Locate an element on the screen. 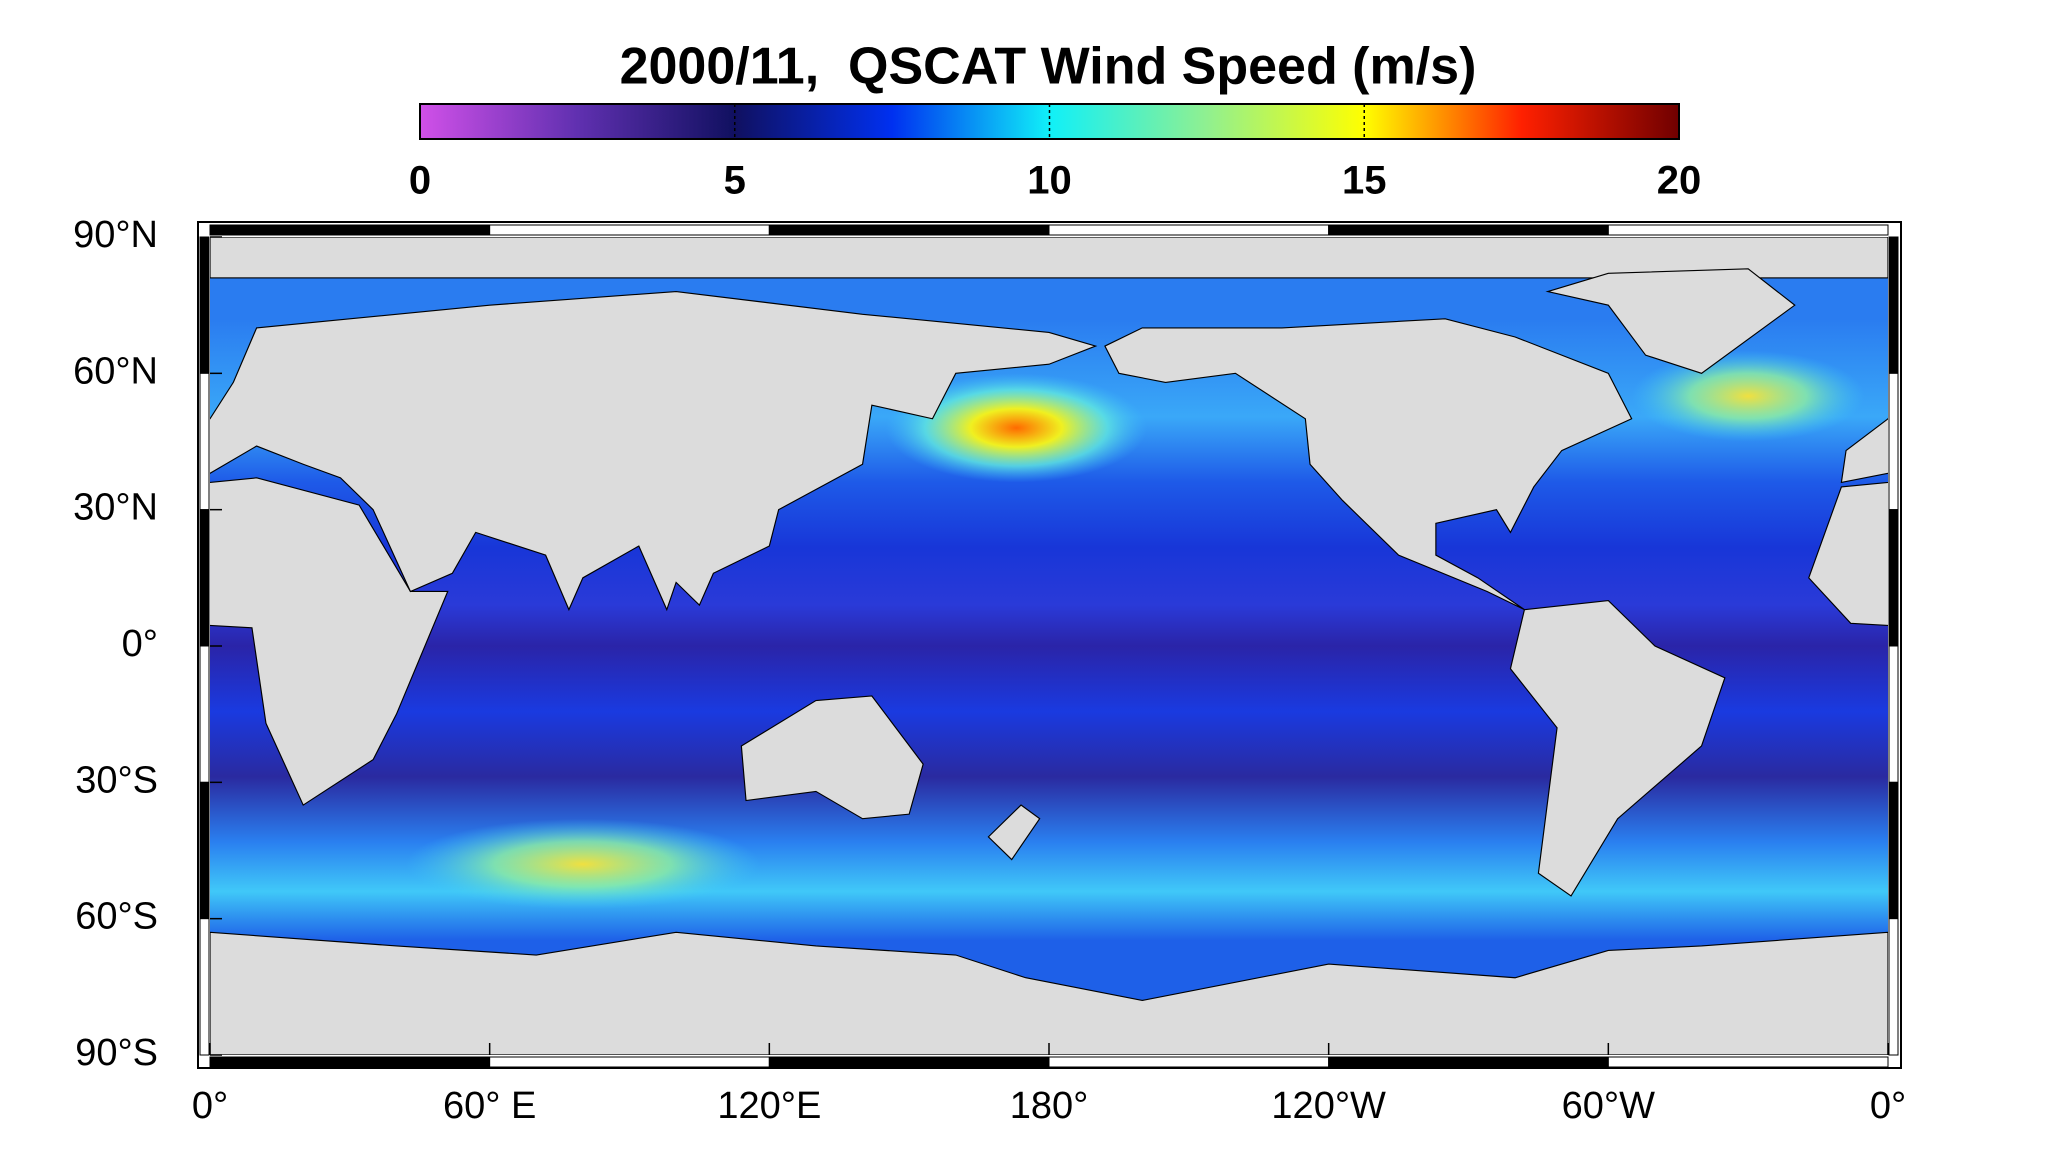 The width and height of the screenshot is (2069, 1159). y-tick-label: 30°S is located at coordinates (116, 780).